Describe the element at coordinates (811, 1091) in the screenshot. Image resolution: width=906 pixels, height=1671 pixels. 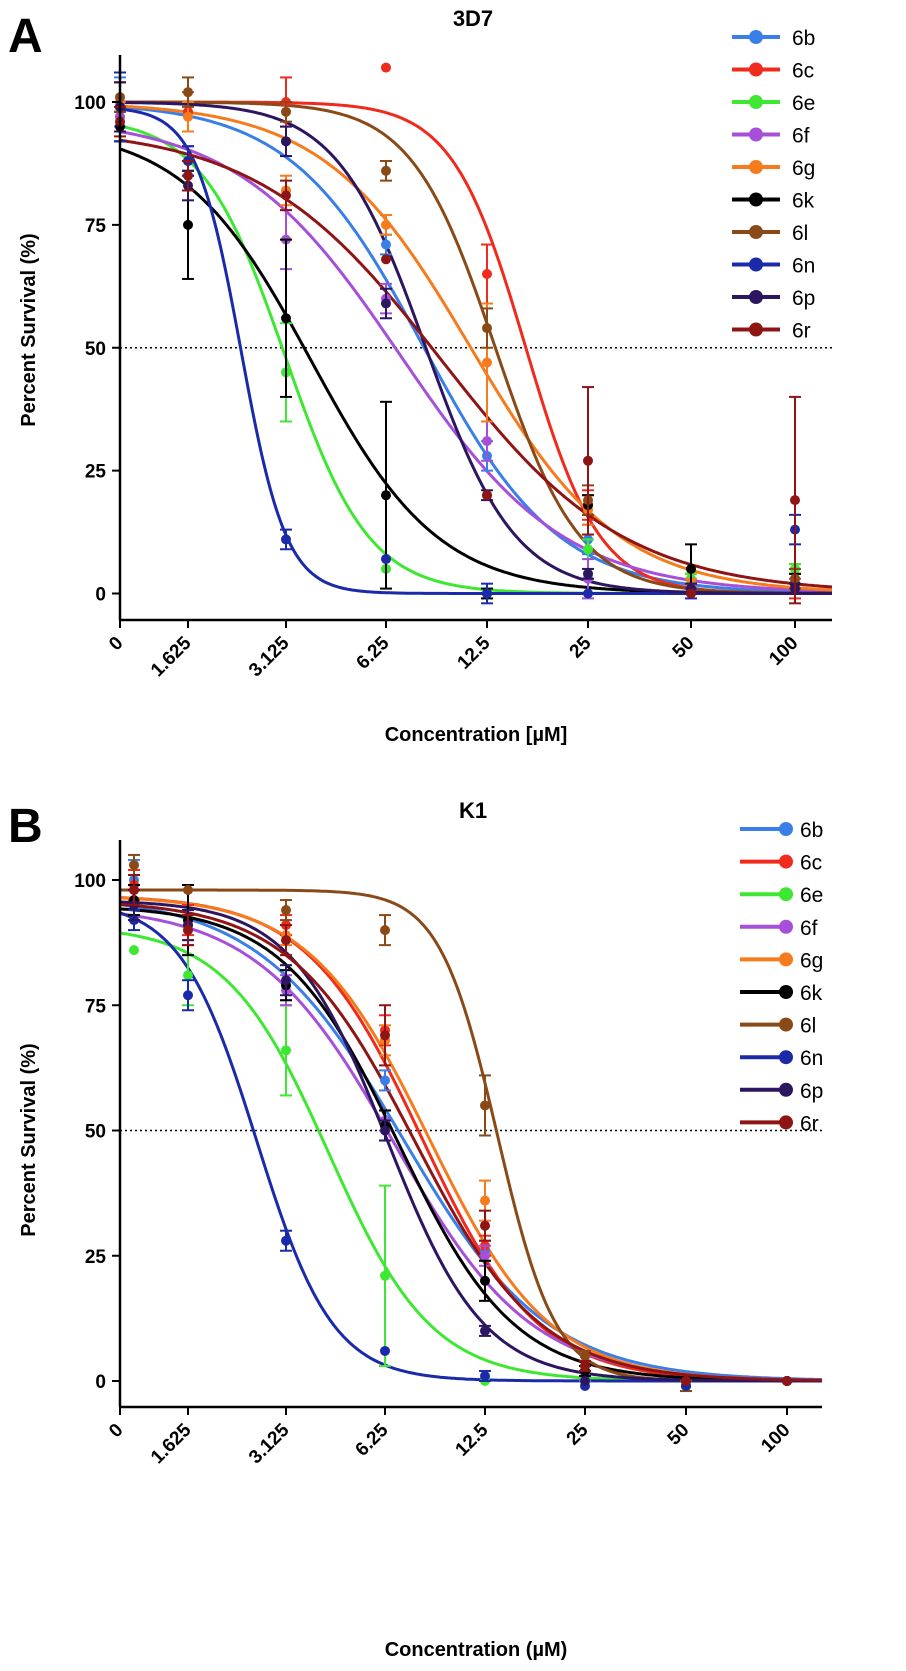
I see `legend-label-6p: 6p` at that location.